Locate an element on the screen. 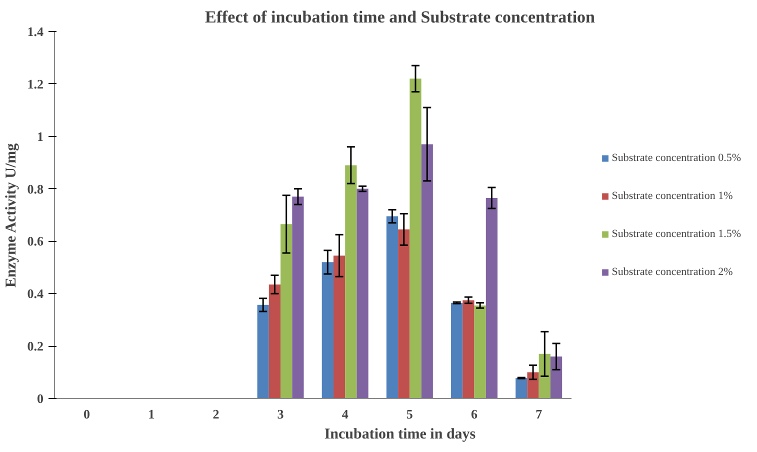 The width and height of the screenshot is (757, 452). legend-label: Substrate concentration 1% is located at coordinates (672, 196).